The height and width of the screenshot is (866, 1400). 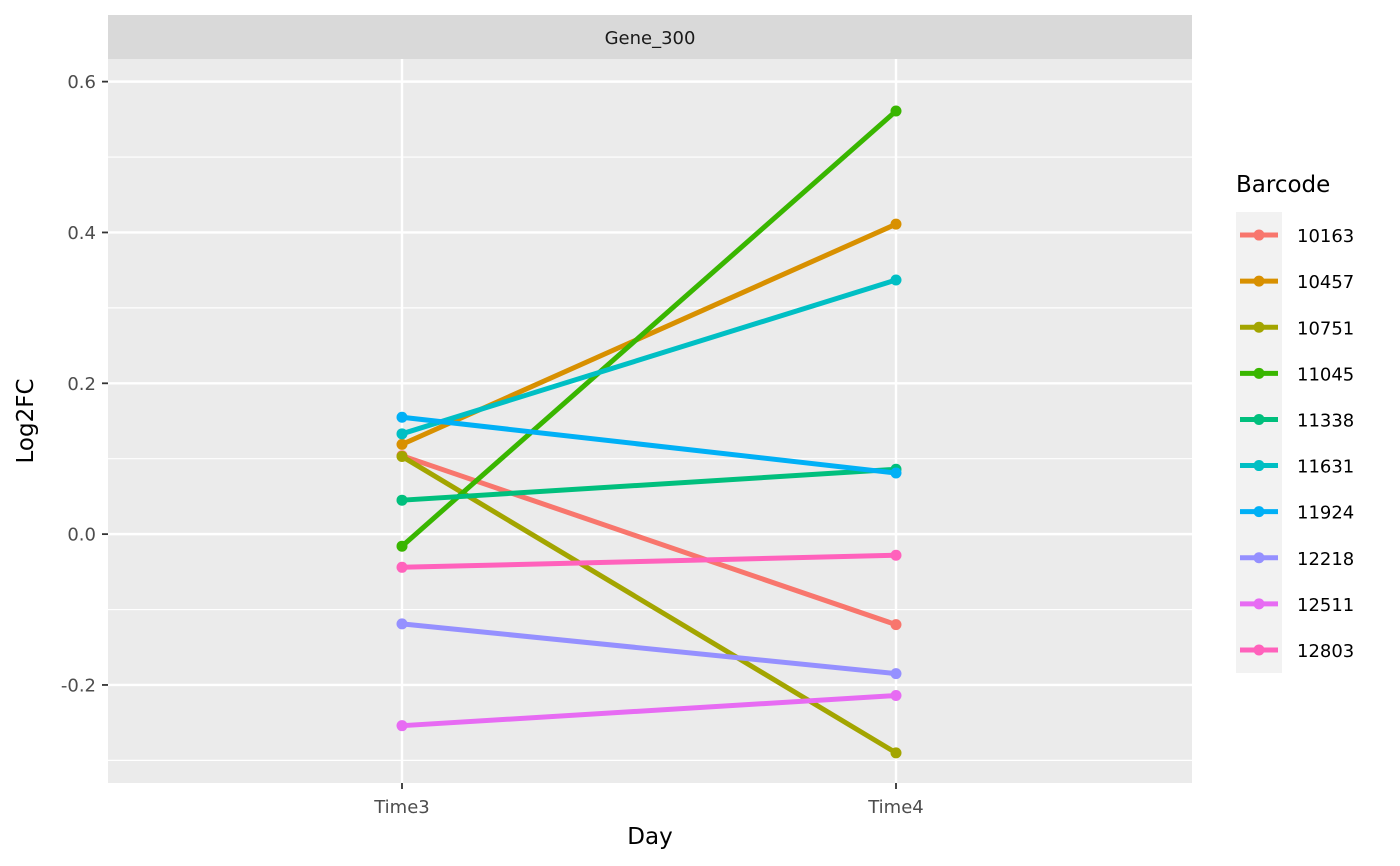 I want to click on legend-key-background, so click(x=1259, y=442).